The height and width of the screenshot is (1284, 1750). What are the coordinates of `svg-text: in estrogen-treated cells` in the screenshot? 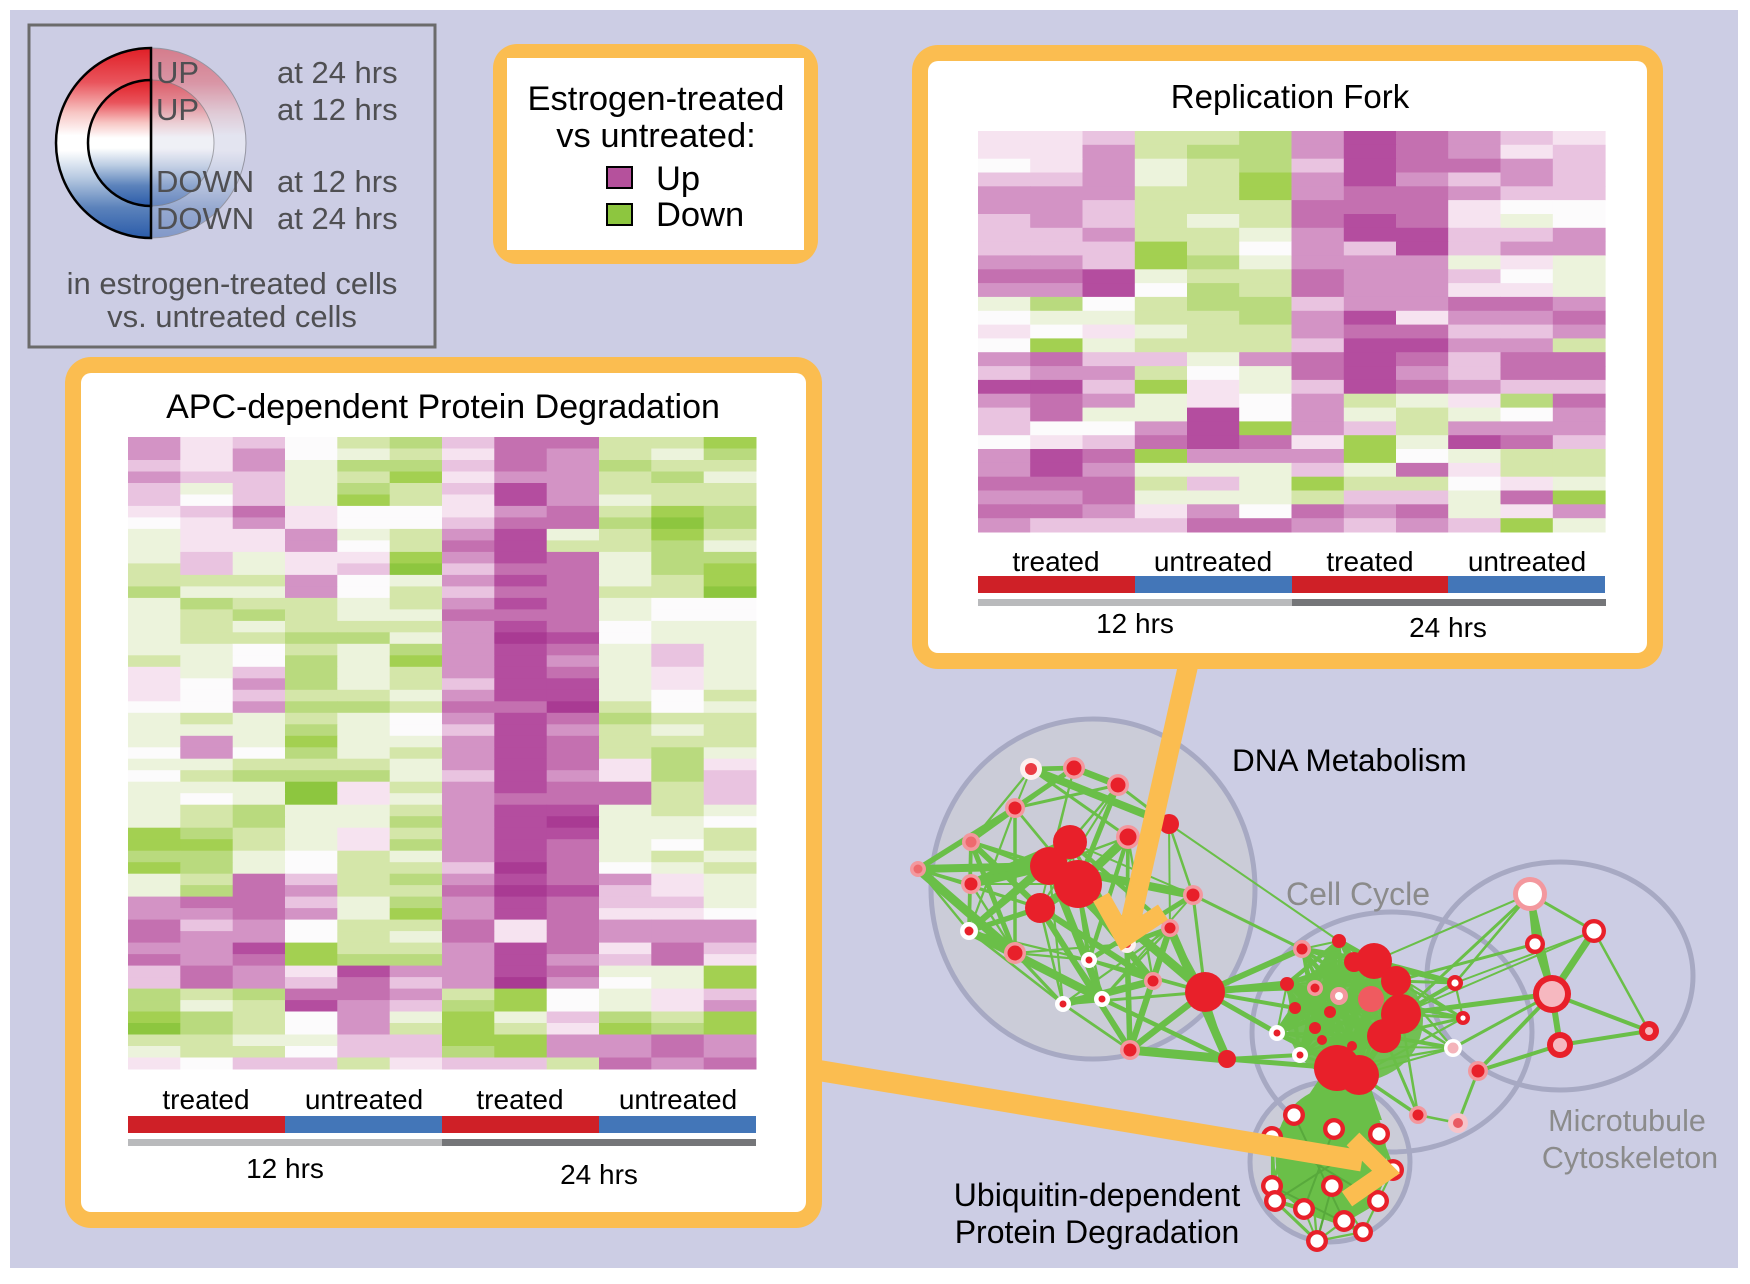 It's located at (232, 283).